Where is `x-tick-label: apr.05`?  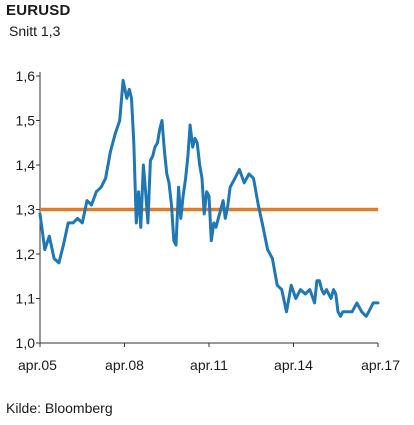
x-tick-label: apr.05 is located at coordinates (37, 365).